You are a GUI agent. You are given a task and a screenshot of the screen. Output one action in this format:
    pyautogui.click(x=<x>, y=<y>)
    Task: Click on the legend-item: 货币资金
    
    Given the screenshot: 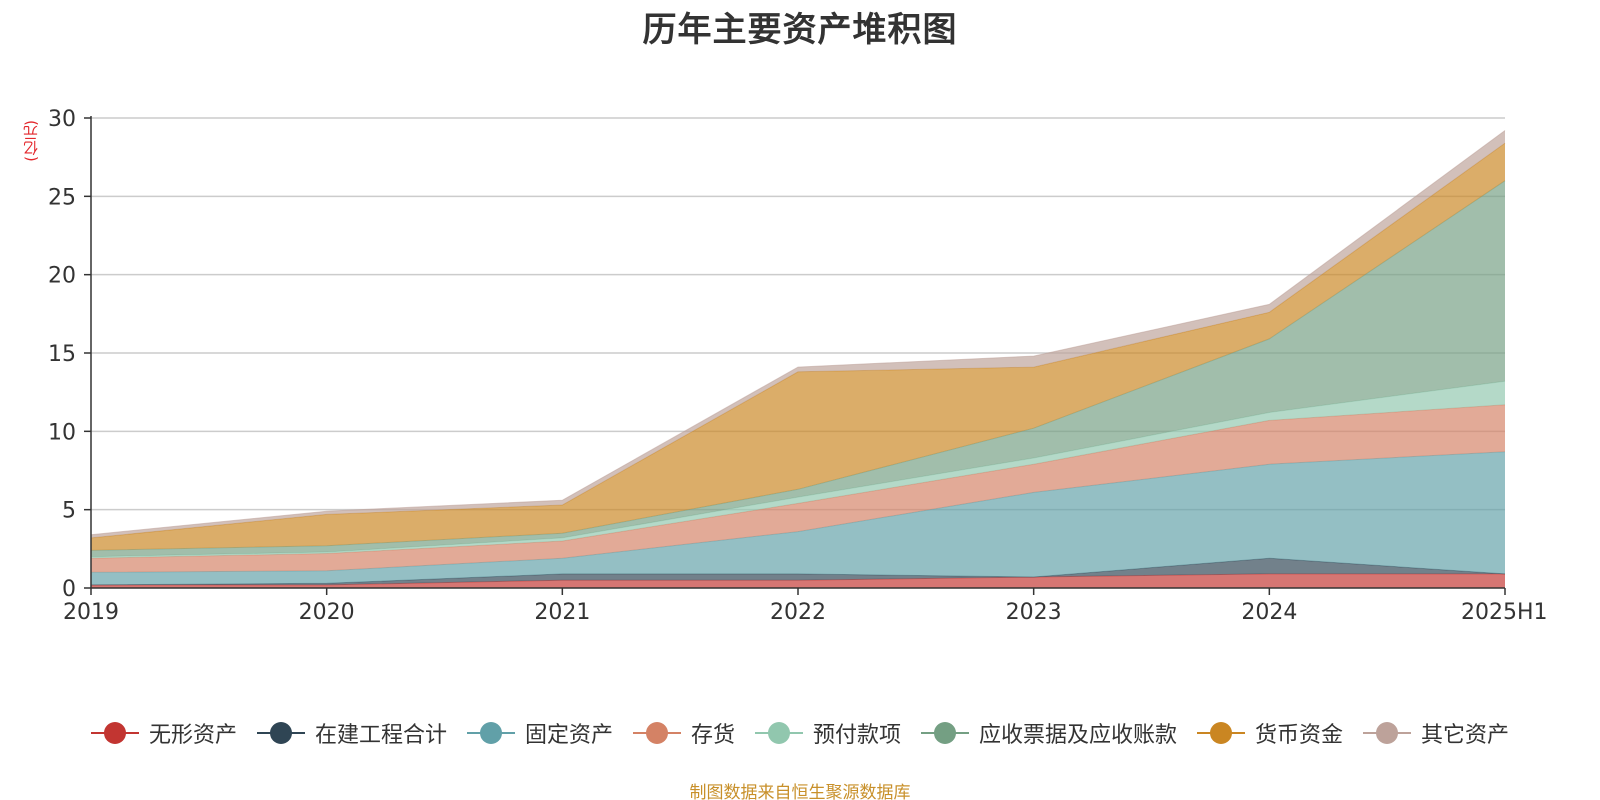 What is the action you would take?
    pyautogui.click(x=1270, y=733)
    